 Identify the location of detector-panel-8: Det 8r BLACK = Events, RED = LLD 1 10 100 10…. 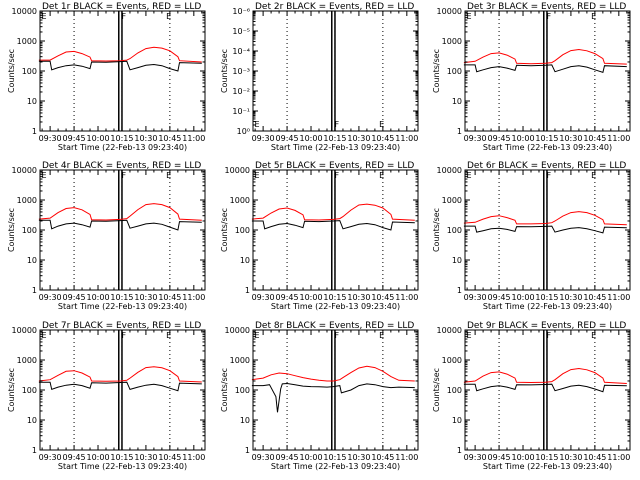
(319, 396).